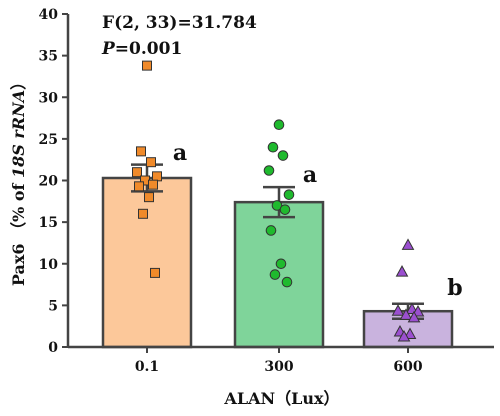 The height and width of the screenshot is (416, 500). Describe the element at coordinates (147, 367) in the screenshot. I see `x-tick-label-0.1: 0.1` at that location.